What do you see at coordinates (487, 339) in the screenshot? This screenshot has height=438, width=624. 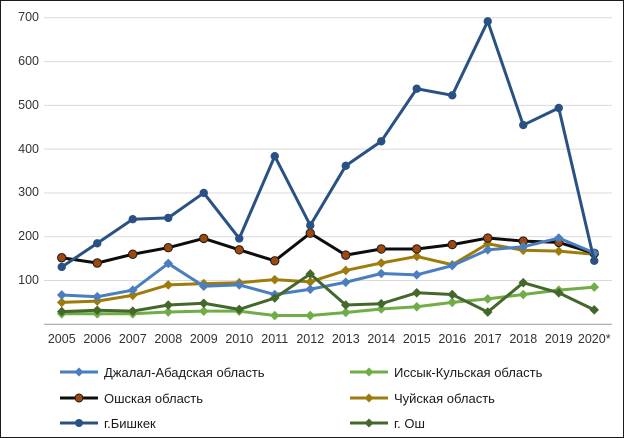 I see `x-axis-tick-label: 2017` at bounding box center [487, 339].